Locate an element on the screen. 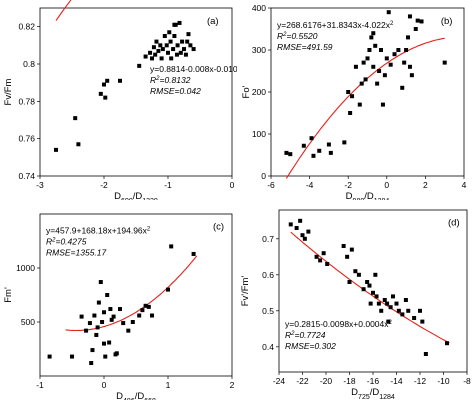 The width and height of the screenshot is (474, 400). x-tick-label: 0 is located at coordinates (104, 385).